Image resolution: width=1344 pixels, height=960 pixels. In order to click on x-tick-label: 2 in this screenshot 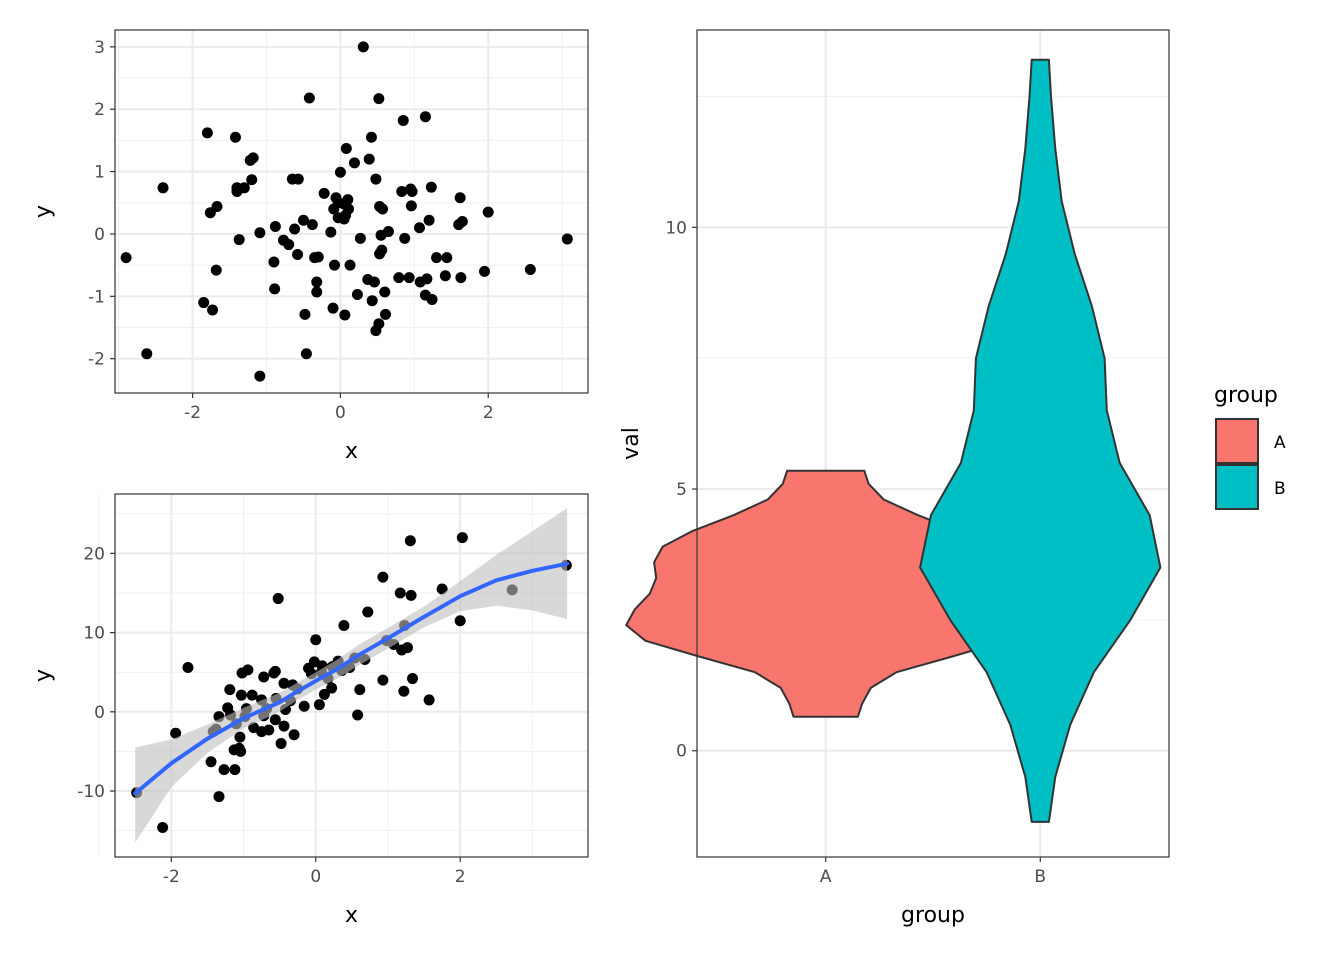, I will do `click(460, 877)`.